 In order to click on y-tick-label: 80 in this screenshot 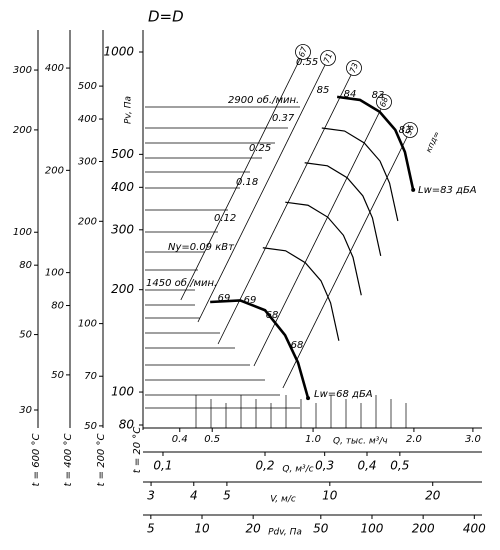, I will do `click(127, 425)`.